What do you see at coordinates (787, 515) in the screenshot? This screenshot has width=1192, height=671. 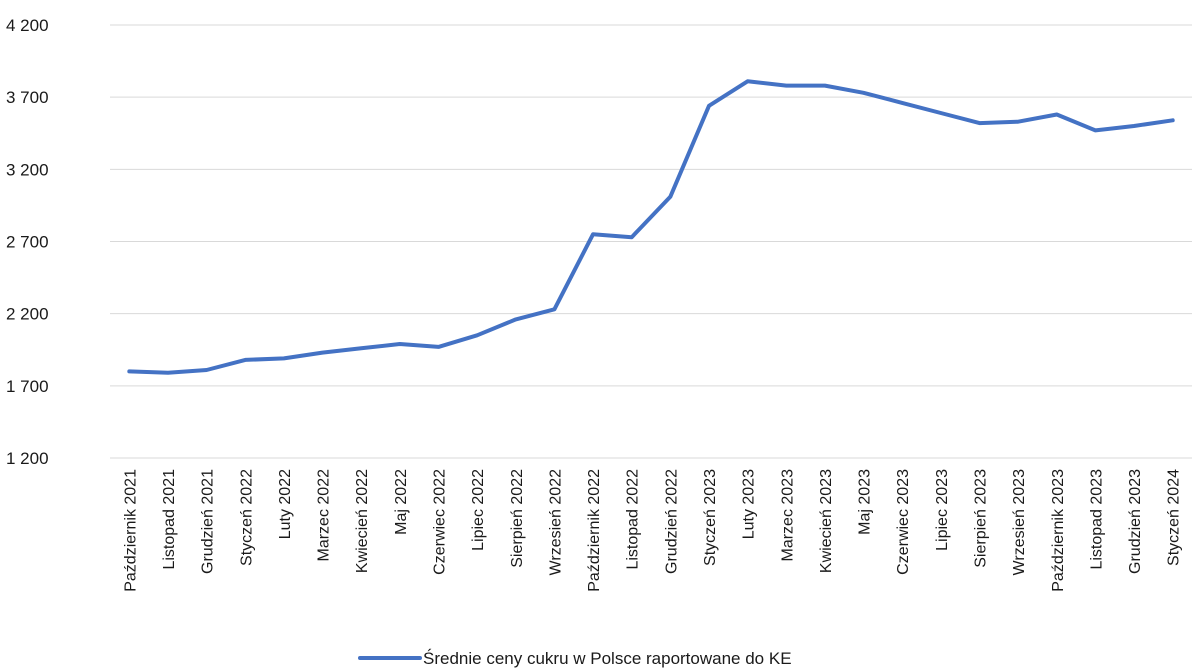 I see `x-tick-label: Marzec 2023` at bounding box center [787, 515].